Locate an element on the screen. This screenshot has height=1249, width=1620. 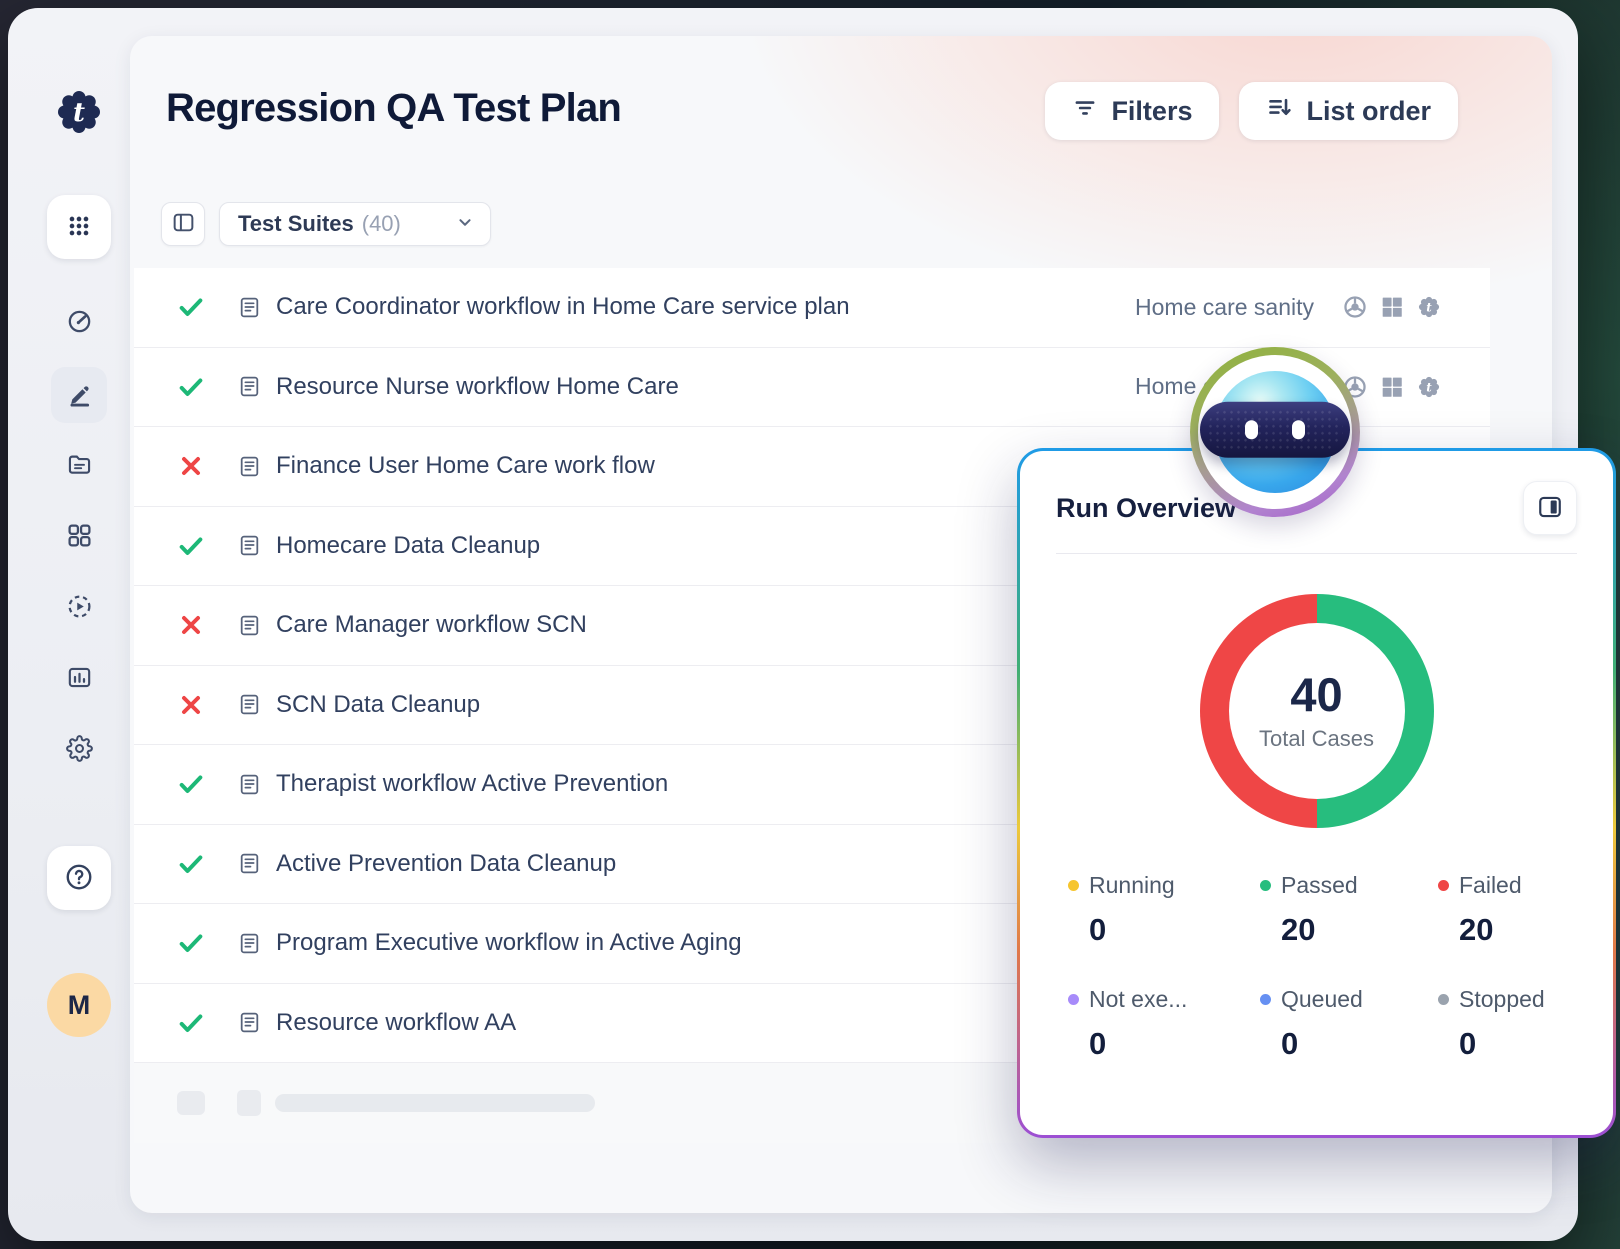
sidebar-item-apps is located at coordinates (79, 227).